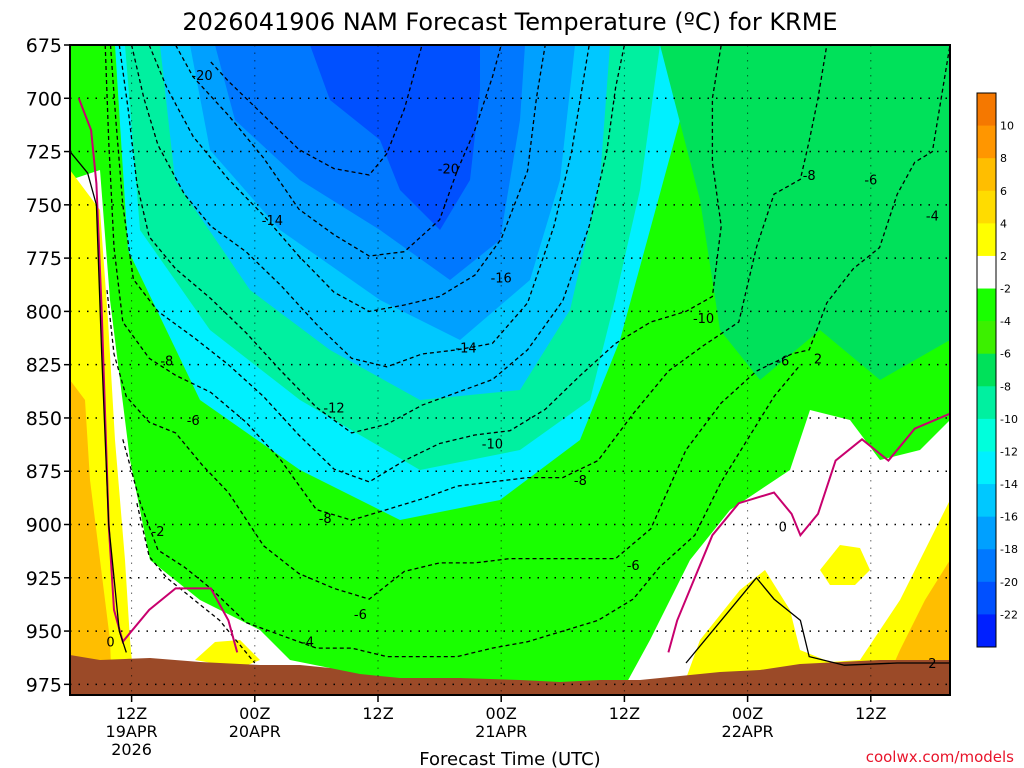  I want to click on y-tick-label: 775, so click(44, 259).